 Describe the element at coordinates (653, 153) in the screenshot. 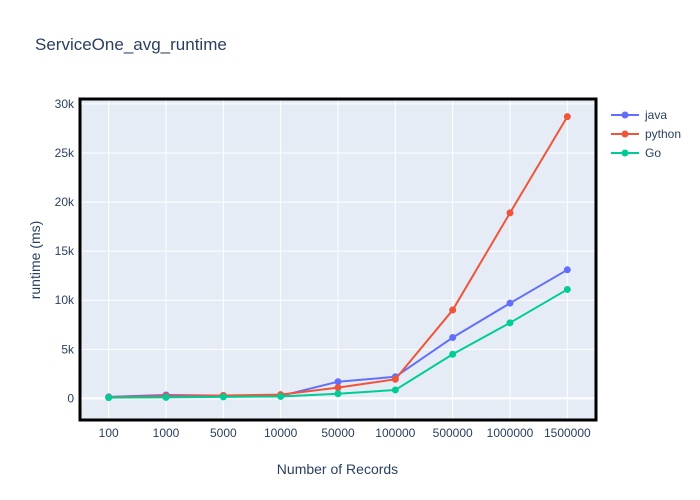

I see `go-legend-label: Go` at that location.